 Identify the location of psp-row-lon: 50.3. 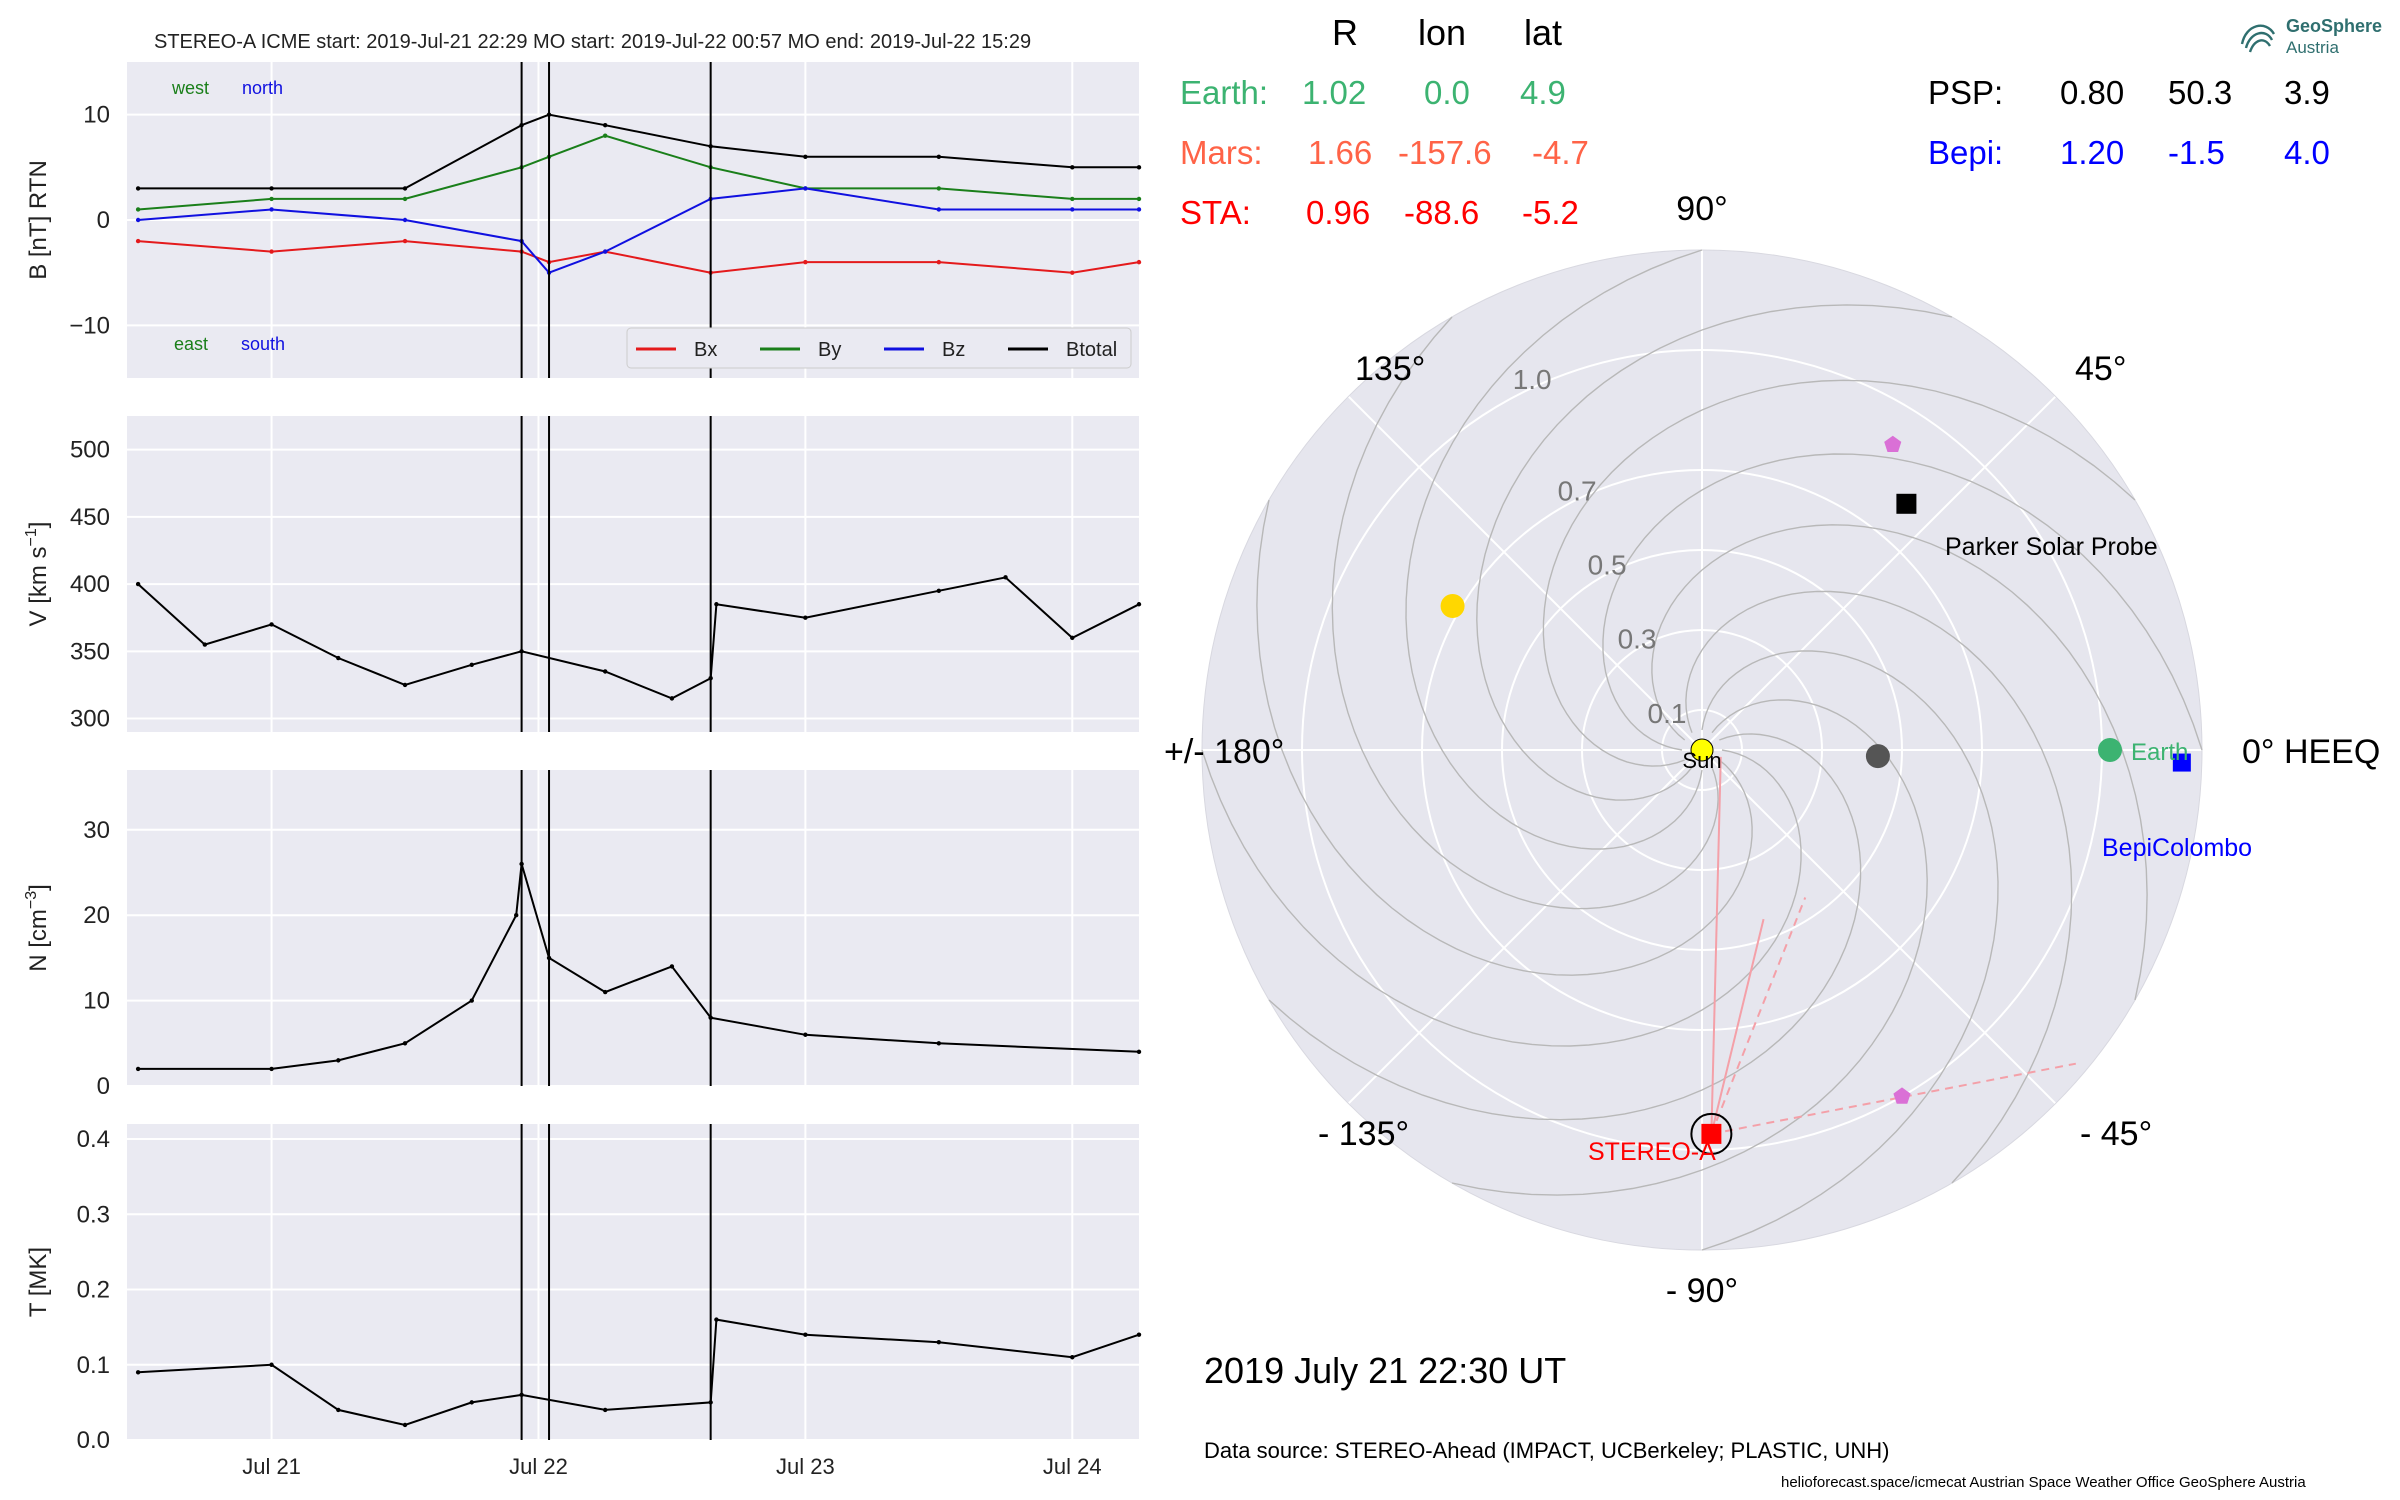
(2200, 92).